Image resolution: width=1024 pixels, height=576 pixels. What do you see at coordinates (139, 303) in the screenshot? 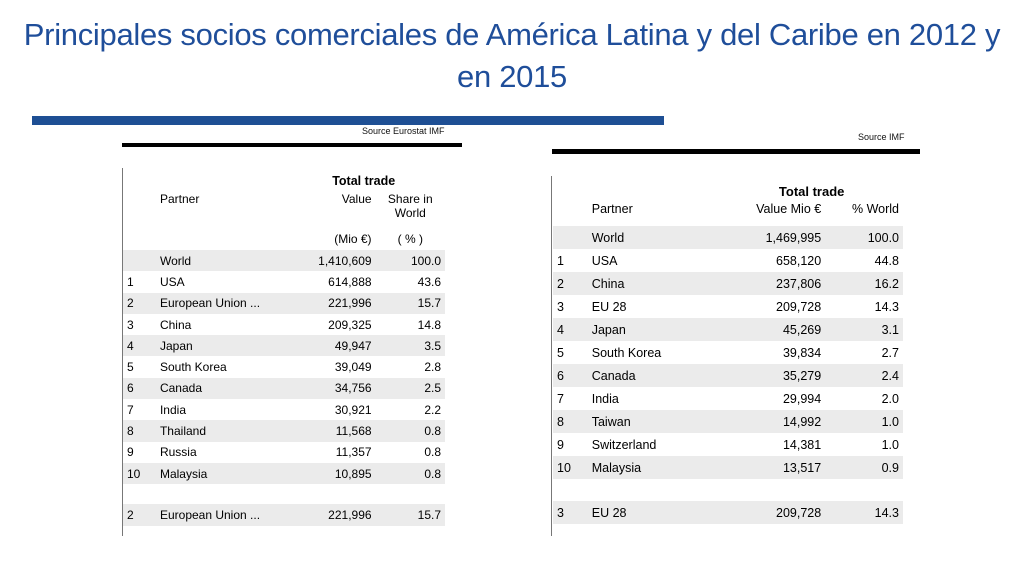
I see `row-rank: 2` at bounding box center [139, 303].